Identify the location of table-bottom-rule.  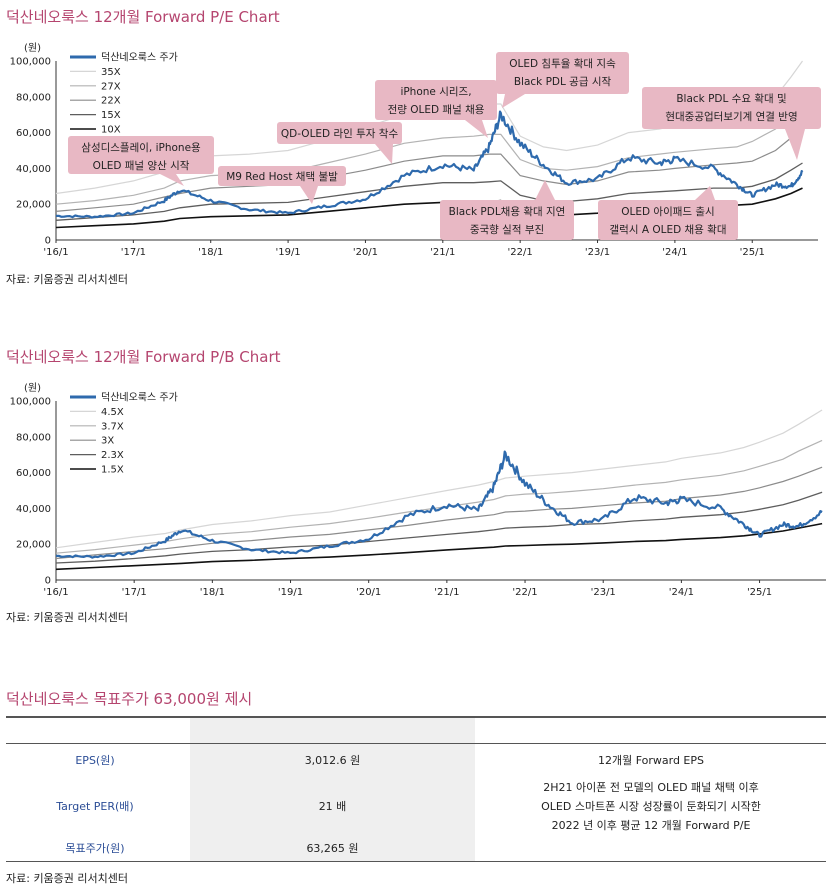
(416, 861).